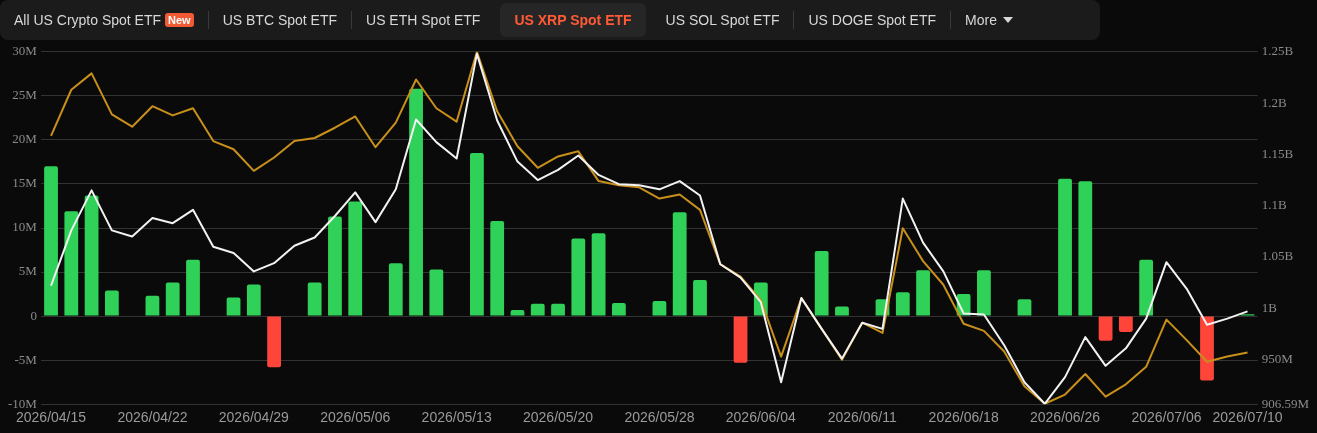  What do you see at coordinates (355, 417) in the screenshot?
I see `x-tick-label: 2026/05/06` at bounding box center [355, 417].